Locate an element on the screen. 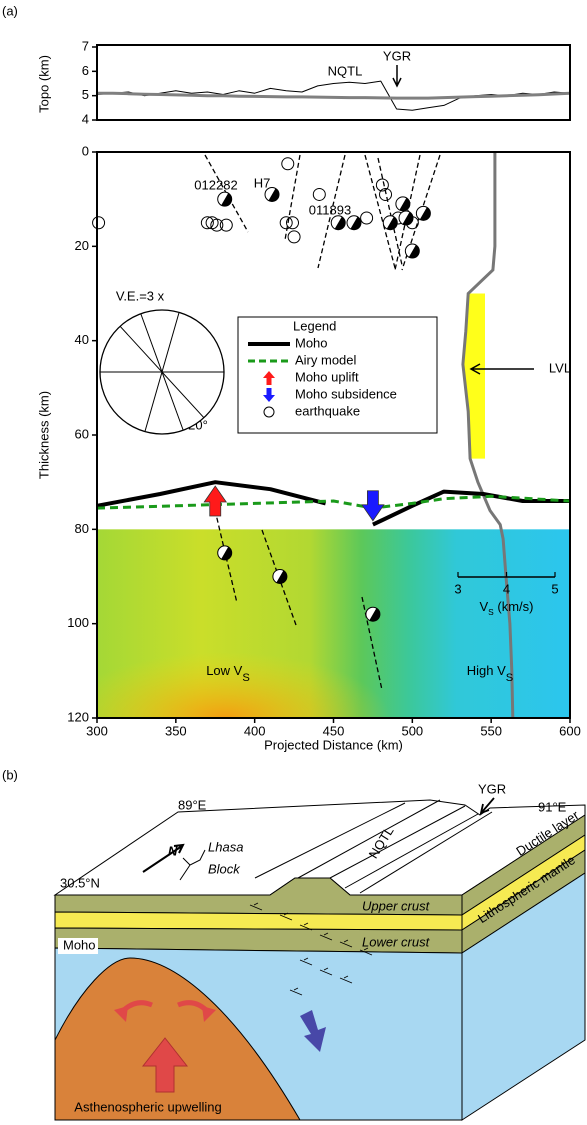  y-tick-label: 4 is located at coordinates (85, 118).